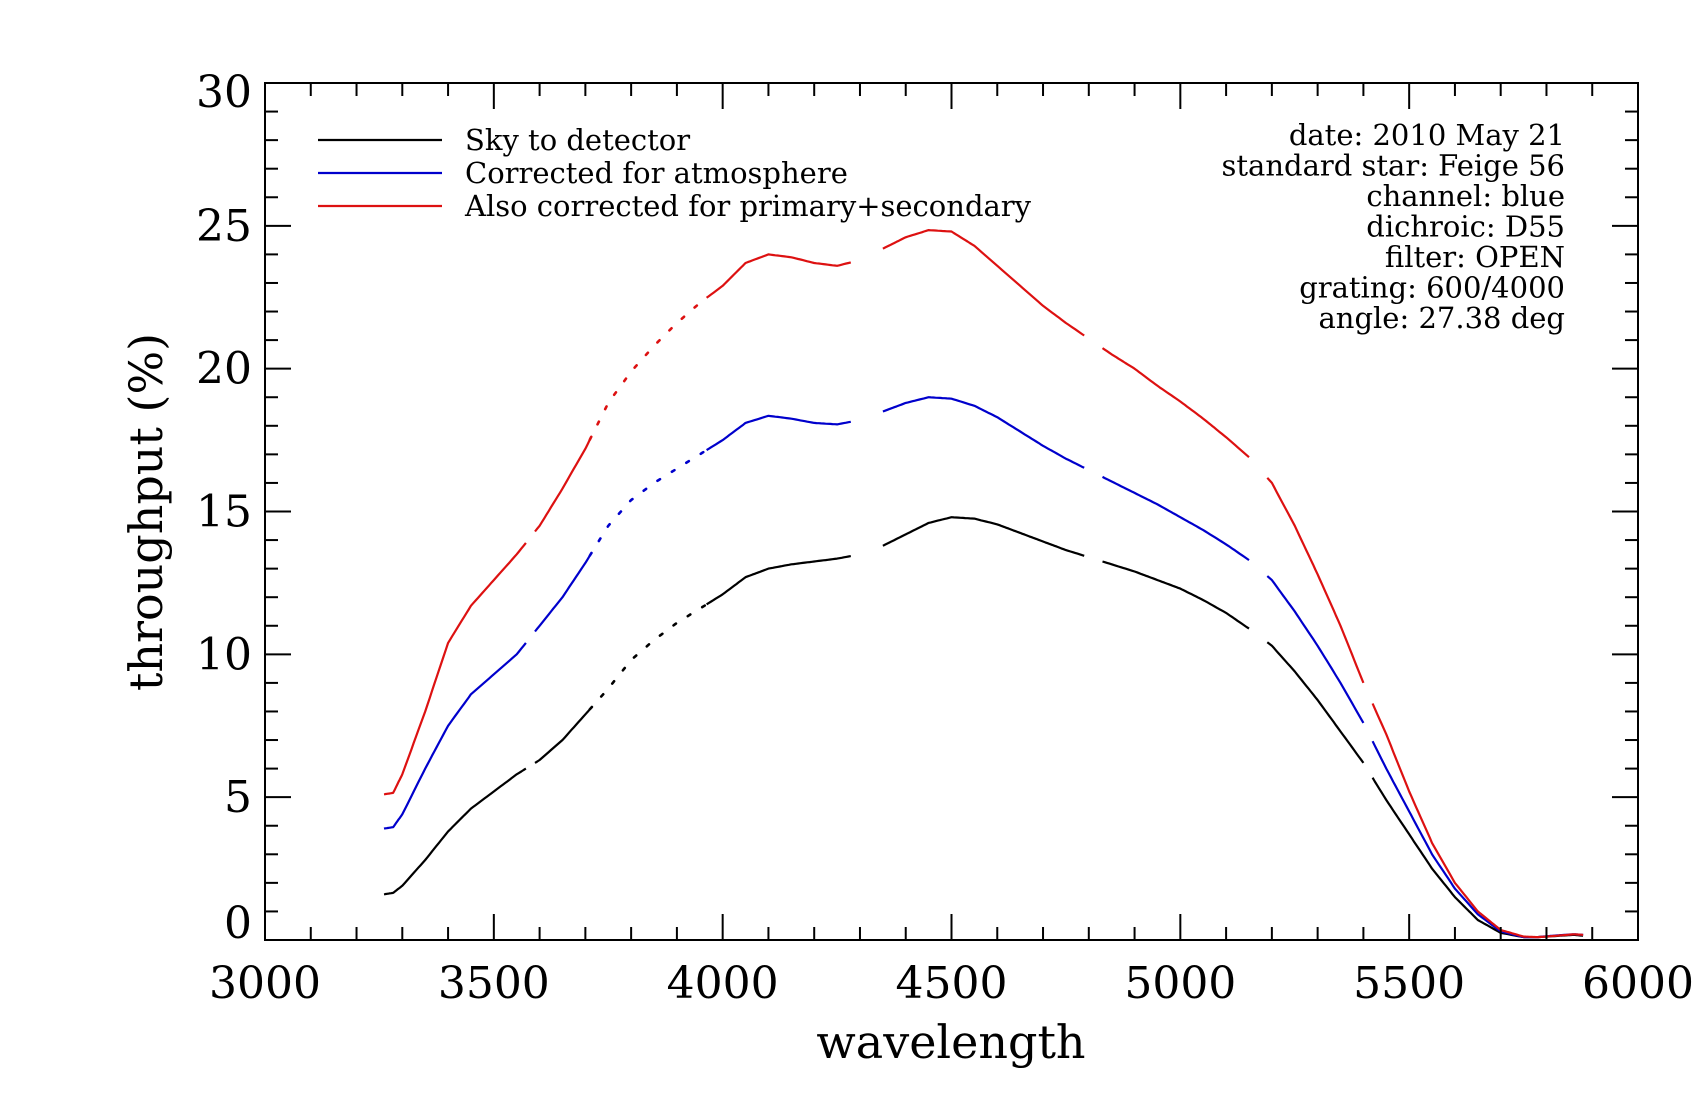 The width and height of the screenshot is (1700, 1100). I want to click on legend-label: Also corrected for primary+secondary, so click(748, 206).